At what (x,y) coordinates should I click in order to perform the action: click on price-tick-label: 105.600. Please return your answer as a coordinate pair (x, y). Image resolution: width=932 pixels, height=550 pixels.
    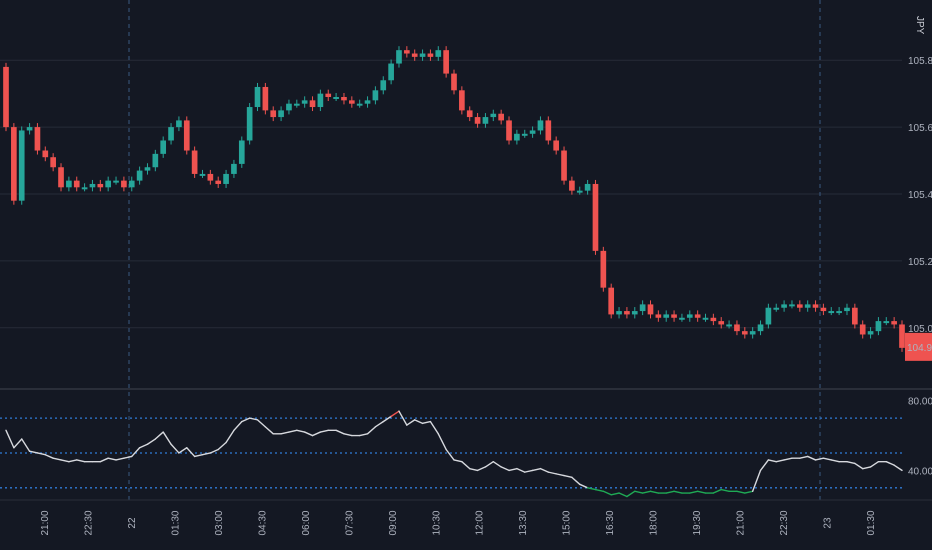
    Looking at the image, I should click on (920, 128).